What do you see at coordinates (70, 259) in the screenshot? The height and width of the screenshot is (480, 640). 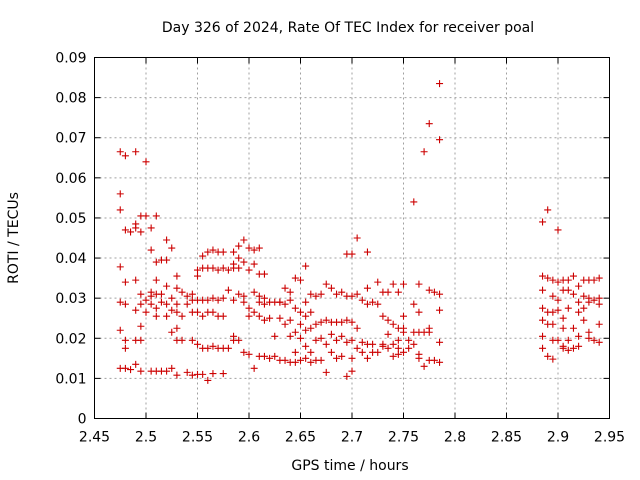 I see `y-tick-label: 0.04` at bounding box center [70, 259].